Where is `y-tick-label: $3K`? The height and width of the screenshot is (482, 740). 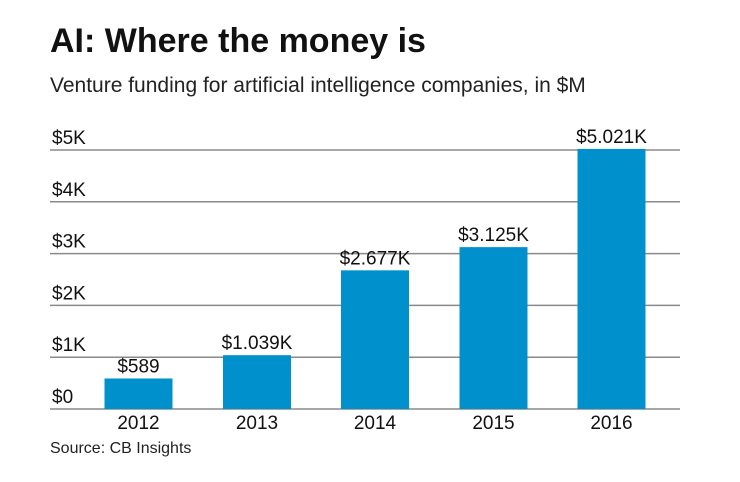
y-tick-label: $3K is located at coordinates (69, 242).